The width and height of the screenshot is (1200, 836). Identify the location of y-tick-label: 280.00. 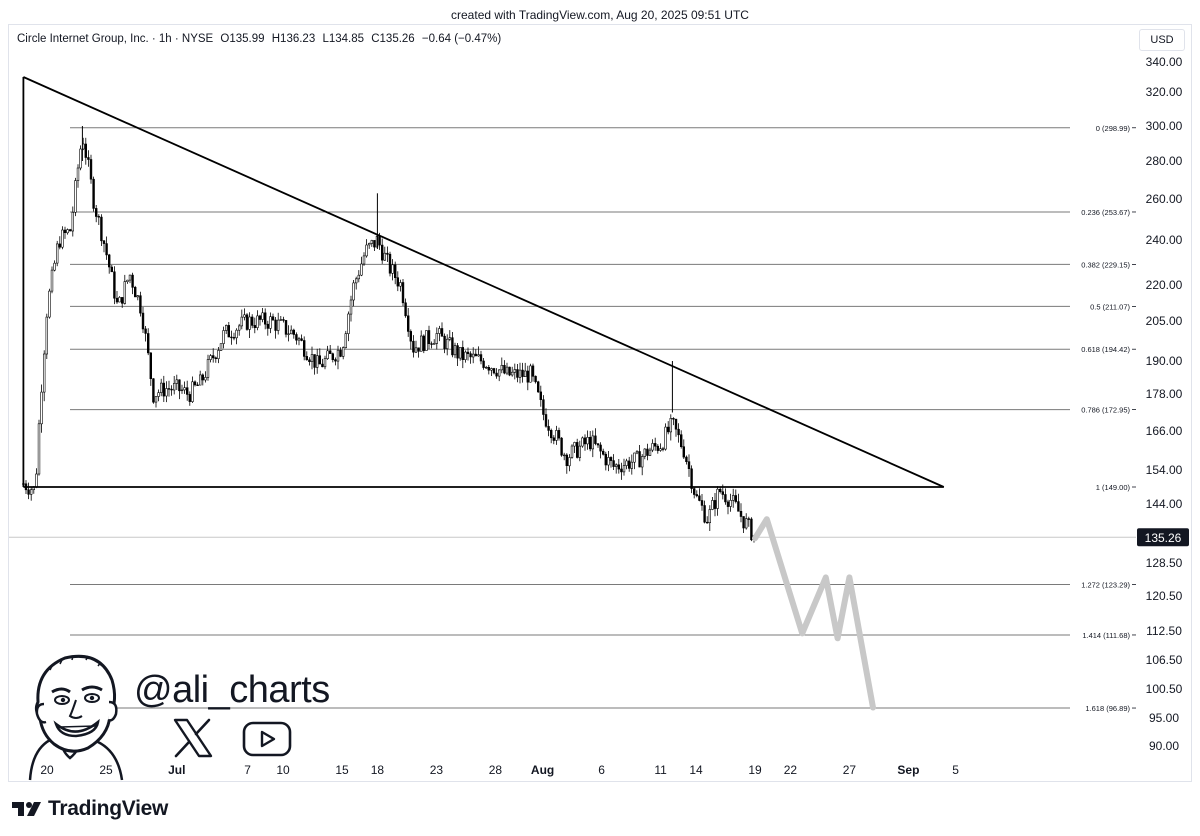
(1164, 161).